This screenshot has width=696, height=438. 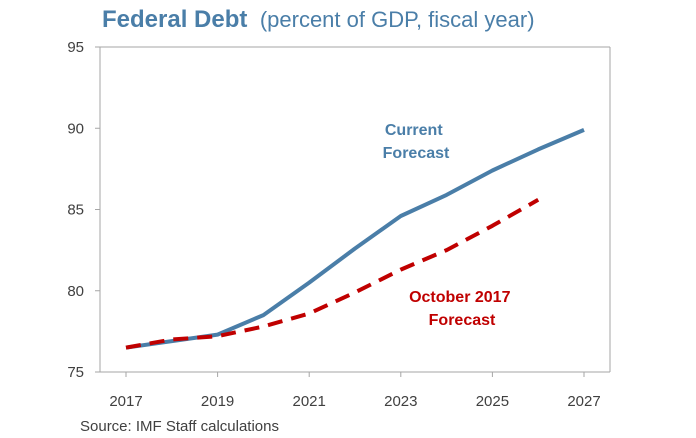 What do you see at coordinates (179, 426) in the screenshot?
I see `source-note: Source: IMF Staff calculations` at bounding box center [179, 426].